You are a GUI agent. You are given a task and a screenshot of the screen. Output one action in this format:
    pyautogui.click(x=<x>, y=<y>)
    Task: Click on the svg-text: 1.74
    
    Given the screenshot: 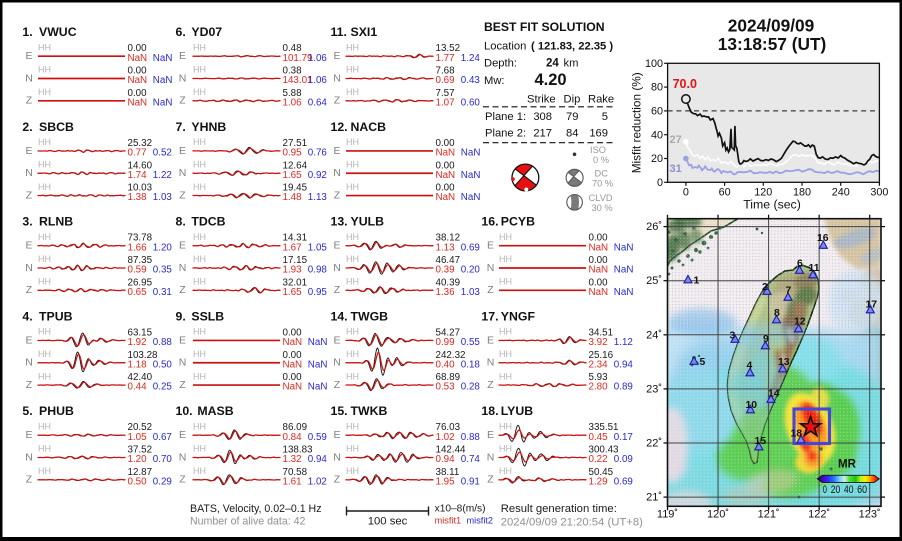 What is the action you would take?
    pyautogui.click(x=138, y=175)
    